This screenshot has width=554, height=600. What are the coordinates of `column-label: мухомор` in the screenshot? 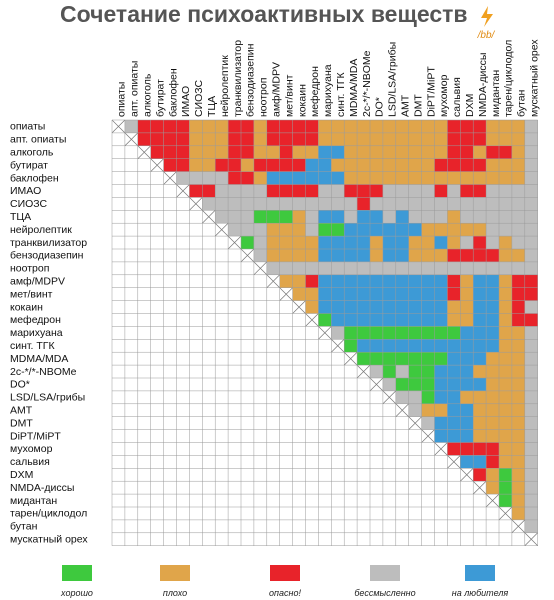 It's located at (444, 95).